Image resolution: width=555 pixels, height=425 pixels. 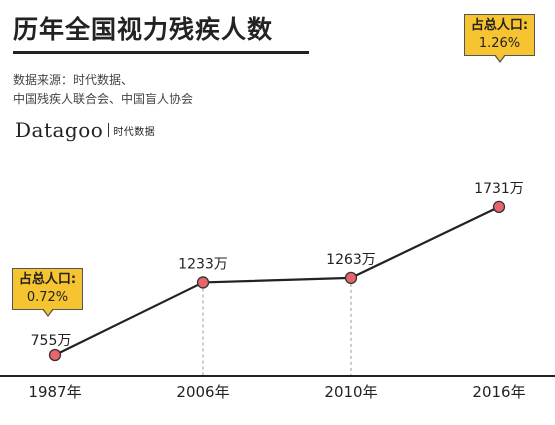 What do you see at coordinates (73, 80) in the screenshot?
I see `source-line-1: 数据来源：时代数据、` at bounding box center [73, 80].